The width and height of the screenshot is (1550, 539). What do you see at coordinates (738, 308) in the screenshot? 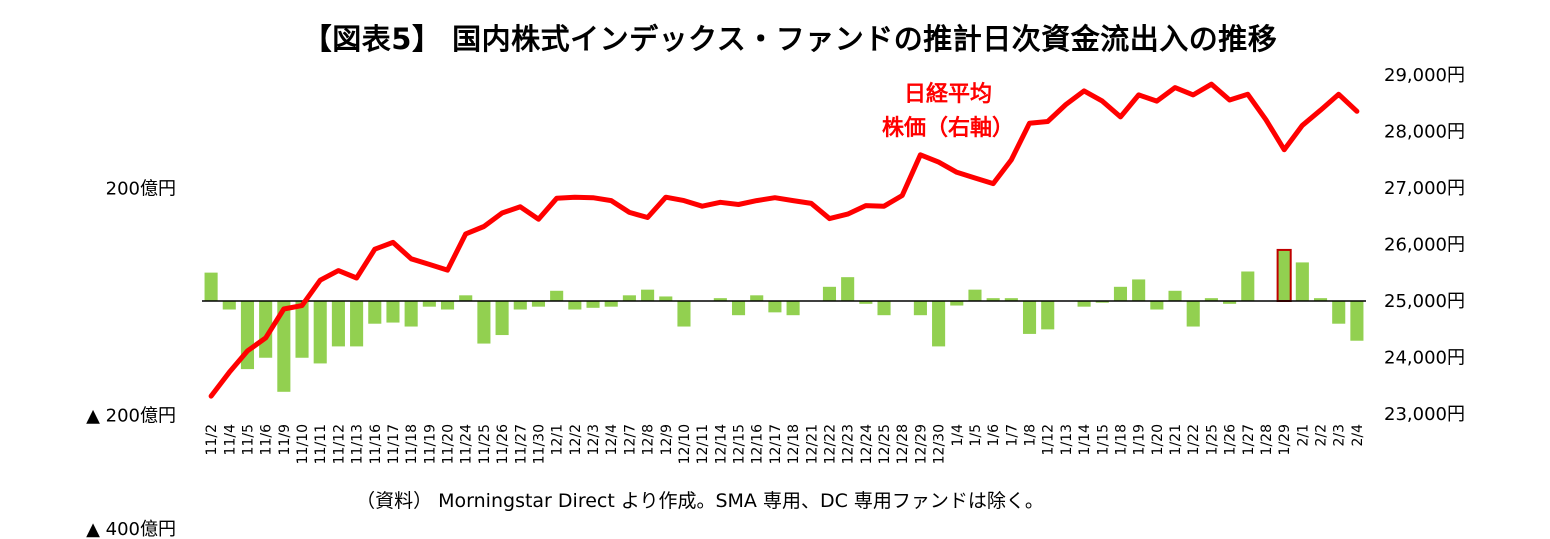
I see `bar-12/15` at bounding box center [738, 308].